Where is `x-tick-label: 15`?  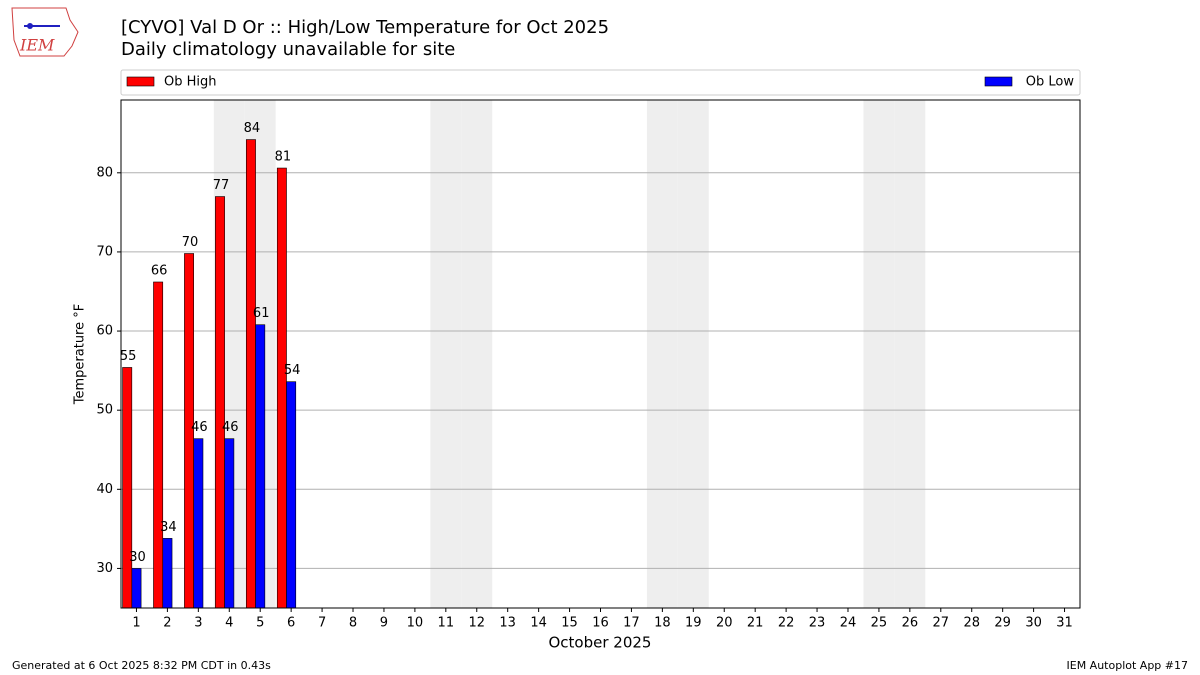 x-tick-label: 15 is located at coordinates (569, 623).